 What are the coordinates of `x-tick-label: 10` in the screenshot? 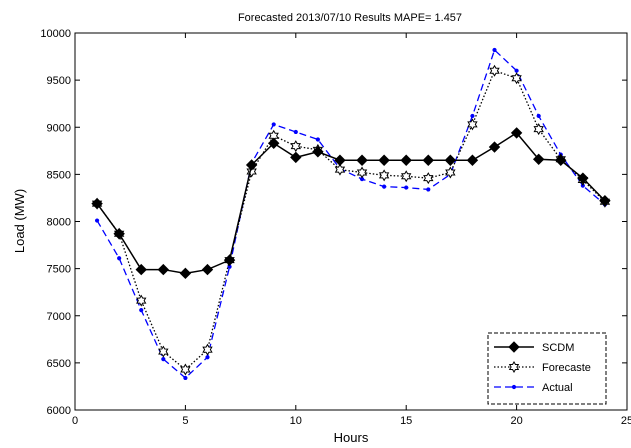 It's located at (296, 421).